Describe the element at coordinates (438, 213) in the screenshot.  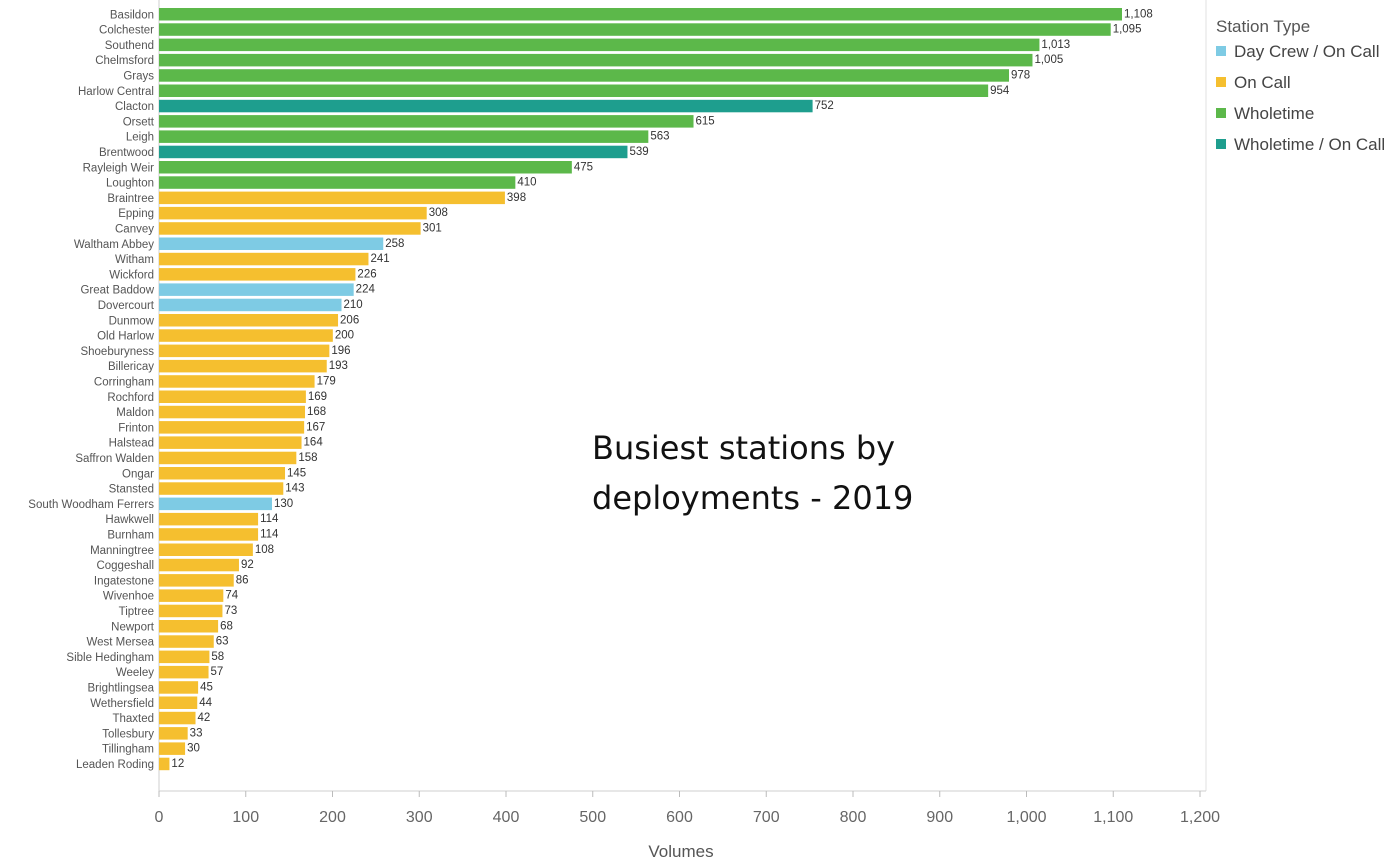
I see `value-label: 308` at that location.